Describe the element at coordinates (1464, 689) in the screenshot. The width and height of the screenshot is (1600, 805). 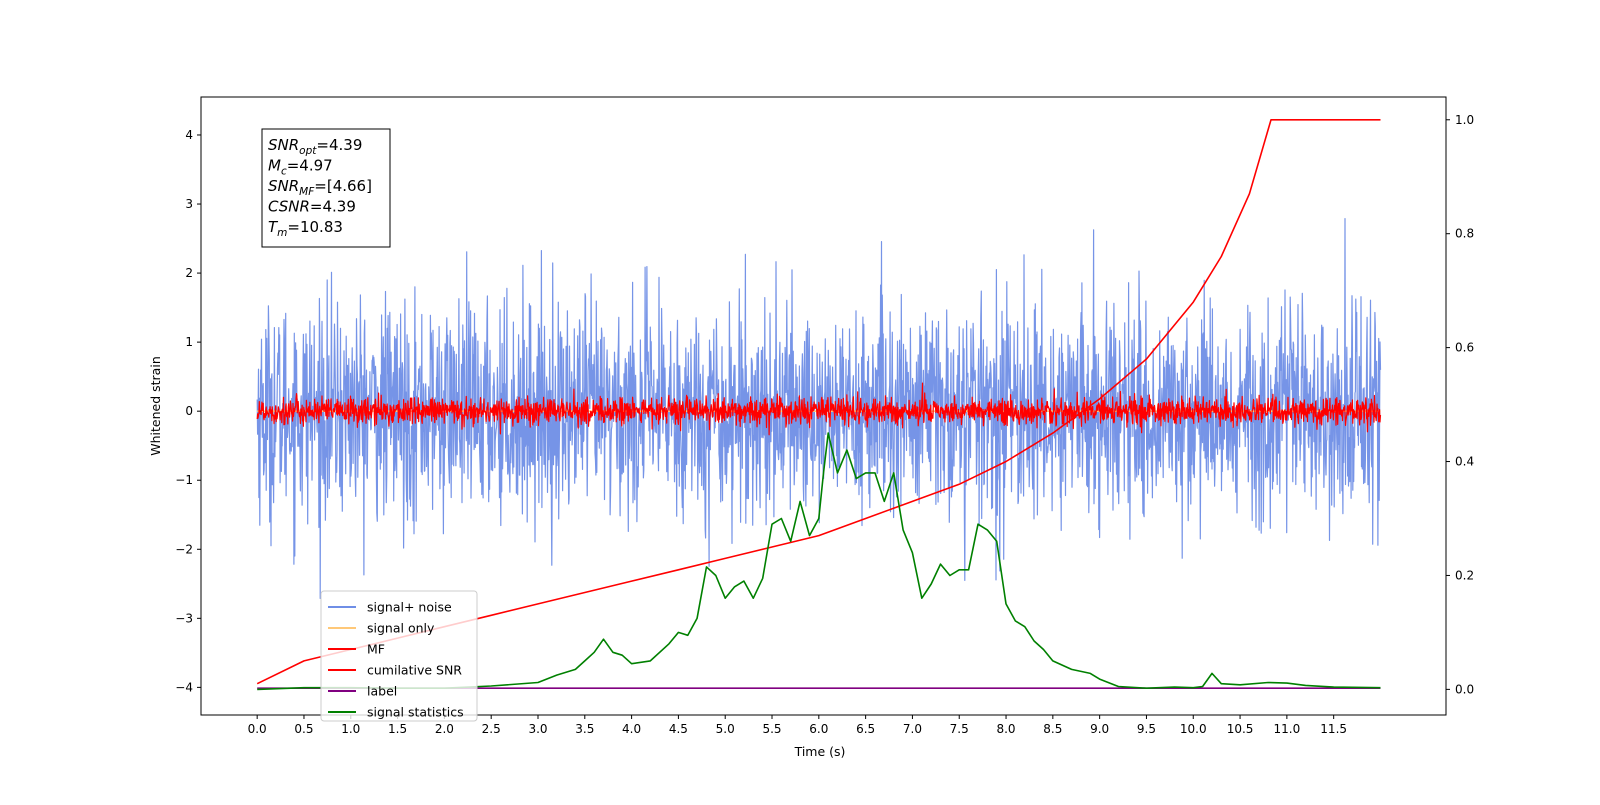
I see `y2-tick-label: 0.0` at that location.